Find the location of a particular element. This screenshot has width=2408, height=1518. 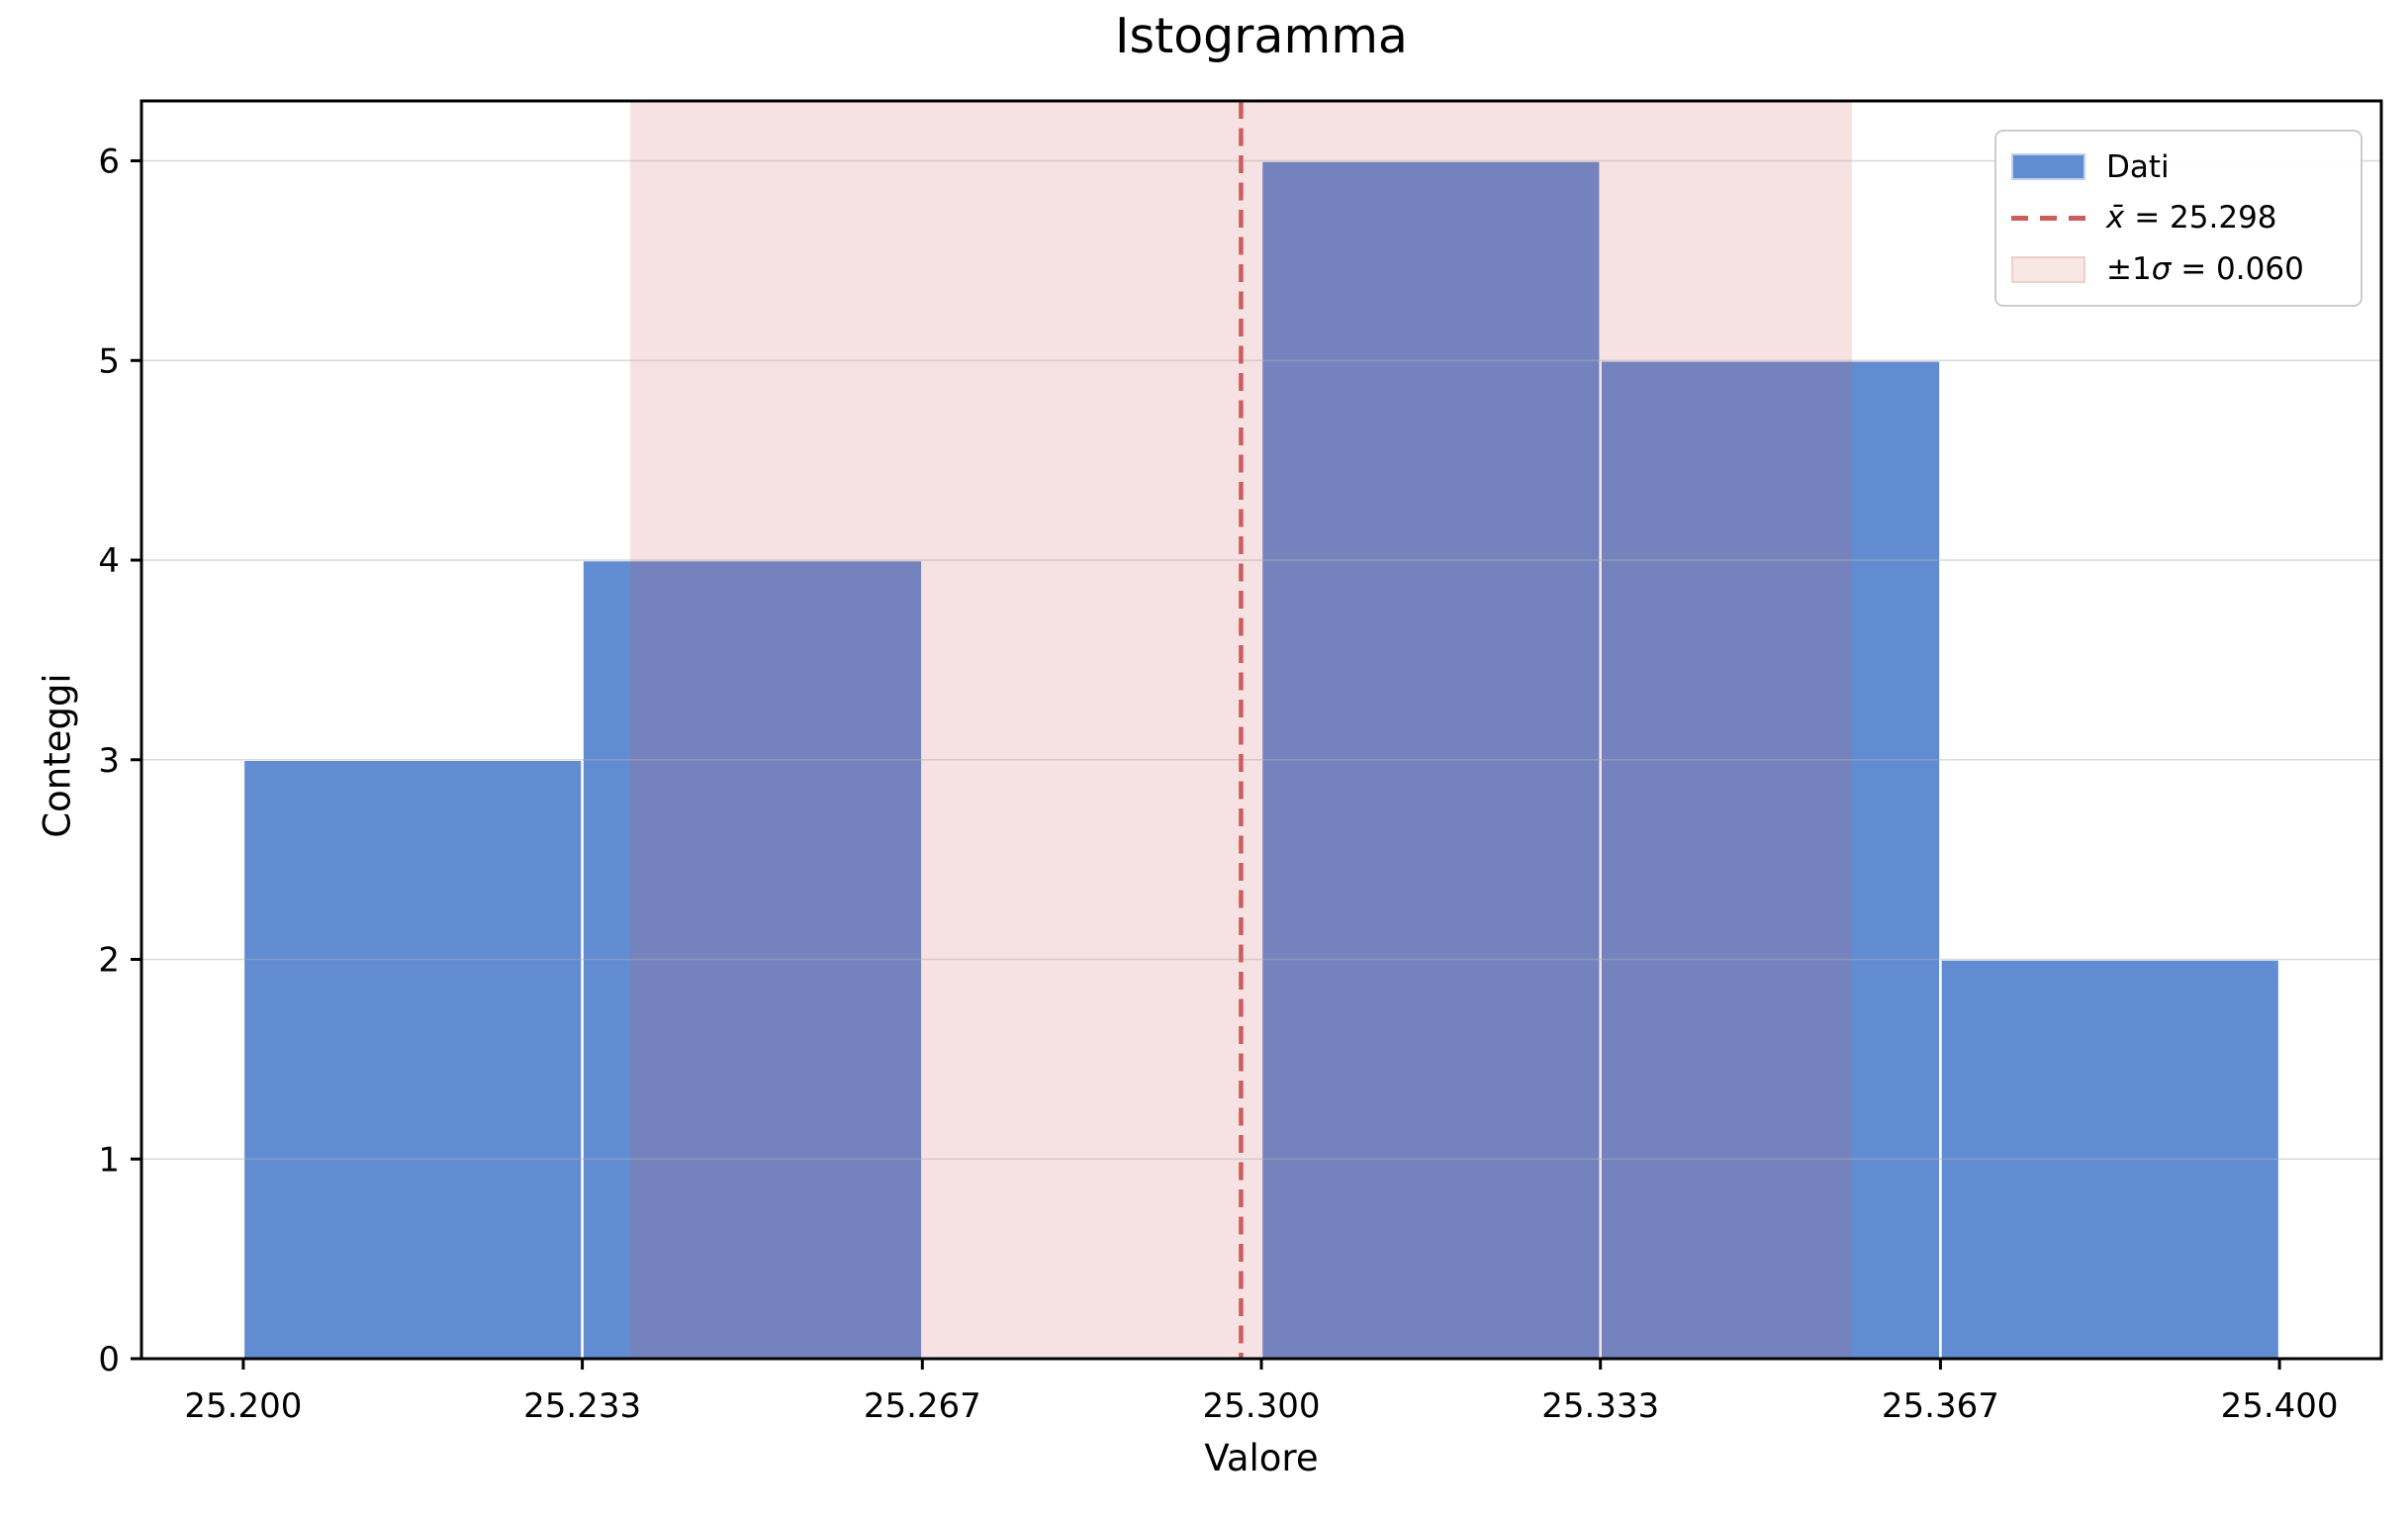

x-tick-label: 25.300 is located at coordinates (1262, 1406).